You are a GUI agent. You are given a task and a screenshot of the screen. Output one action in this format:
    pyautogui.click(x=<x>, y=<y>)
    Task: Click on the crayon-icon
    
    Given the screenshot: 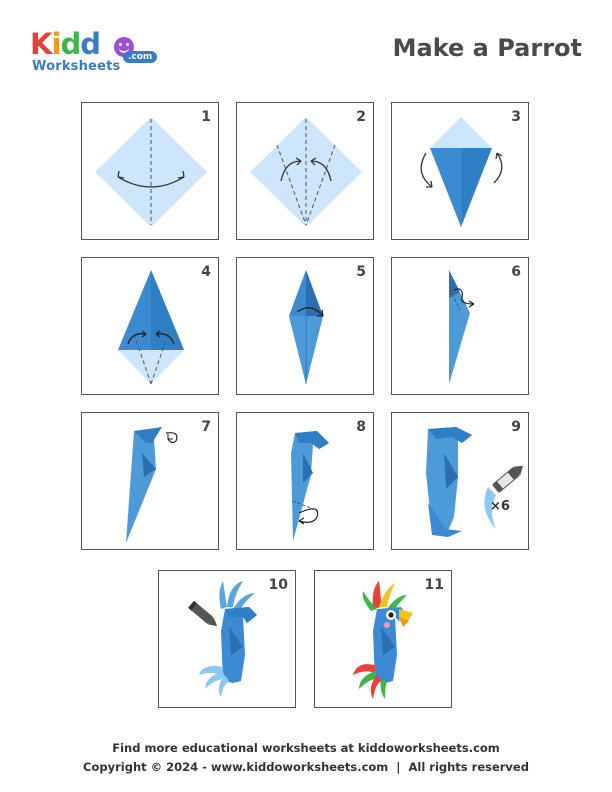 What is the action you would take?
    pyautogui.click(x=507, y=479)
    